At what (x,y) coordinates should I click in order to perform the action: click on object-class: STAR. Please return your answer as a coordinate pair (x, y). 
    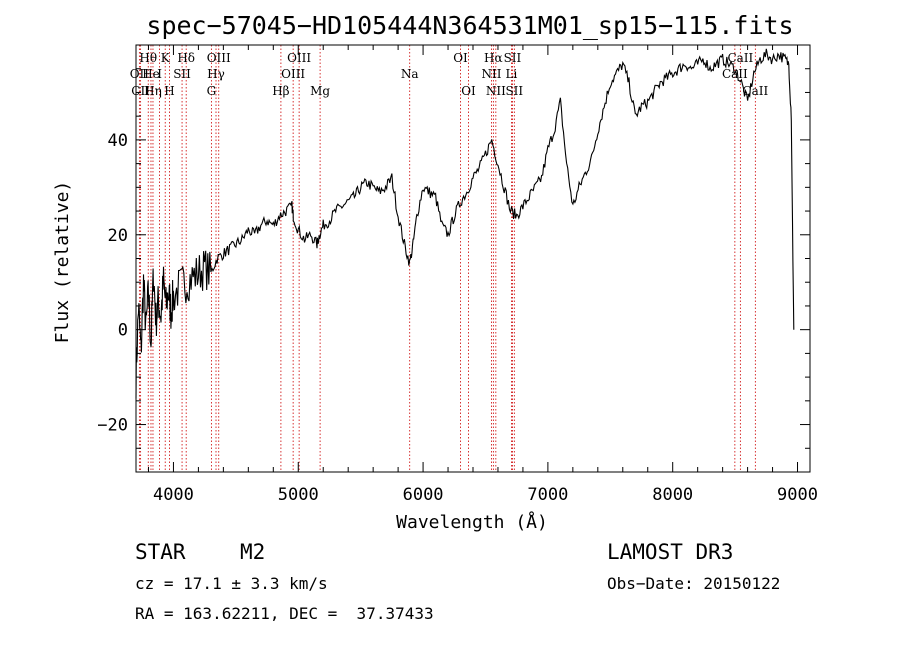
    Looking at the image, I should click on (160, 552).